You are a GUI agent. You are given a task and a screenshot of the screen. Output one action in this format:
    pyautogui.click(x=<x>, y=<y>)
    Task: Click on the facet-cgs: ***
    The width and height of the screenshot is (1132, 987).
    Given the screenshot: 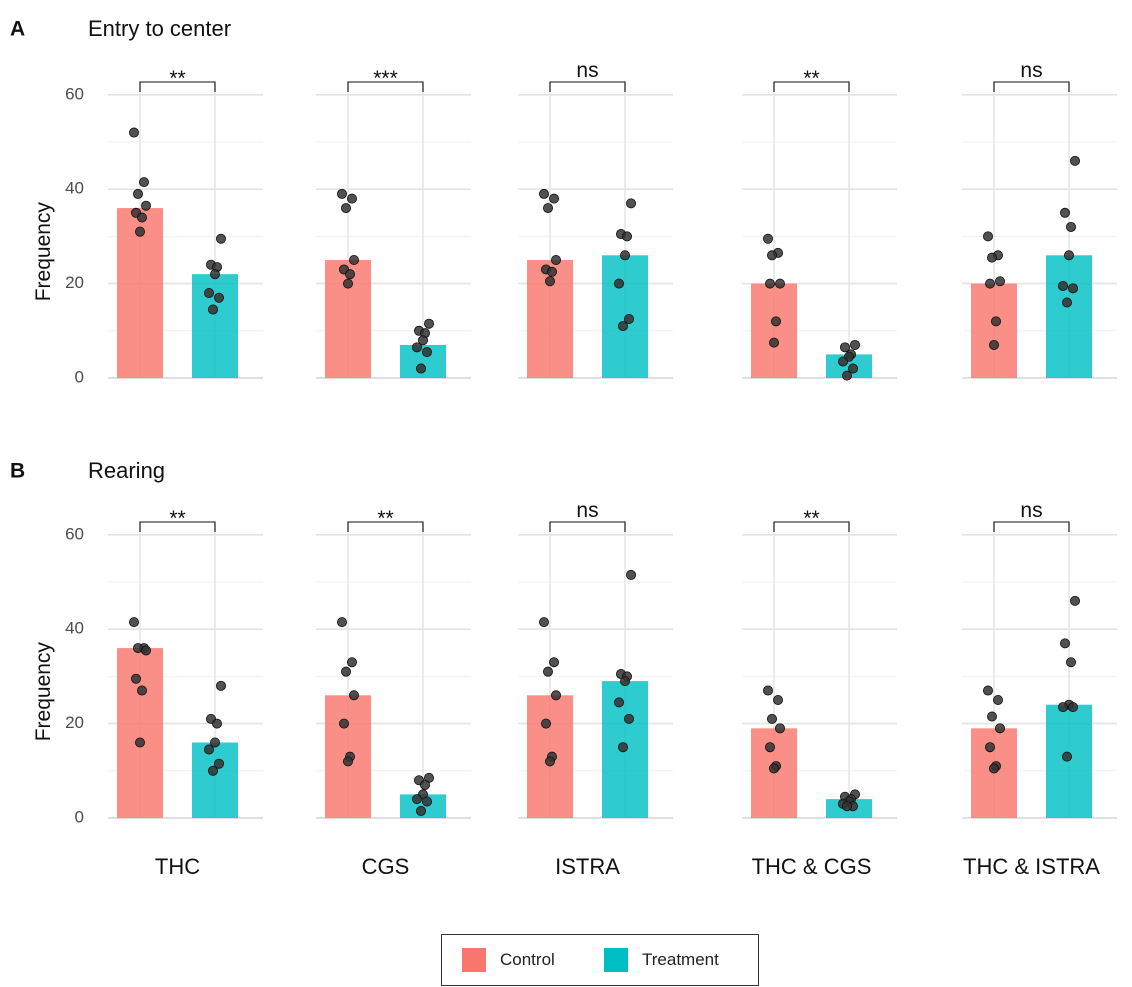 What is the action you would take?
    pyautogui.click(x=393, y=223)
    